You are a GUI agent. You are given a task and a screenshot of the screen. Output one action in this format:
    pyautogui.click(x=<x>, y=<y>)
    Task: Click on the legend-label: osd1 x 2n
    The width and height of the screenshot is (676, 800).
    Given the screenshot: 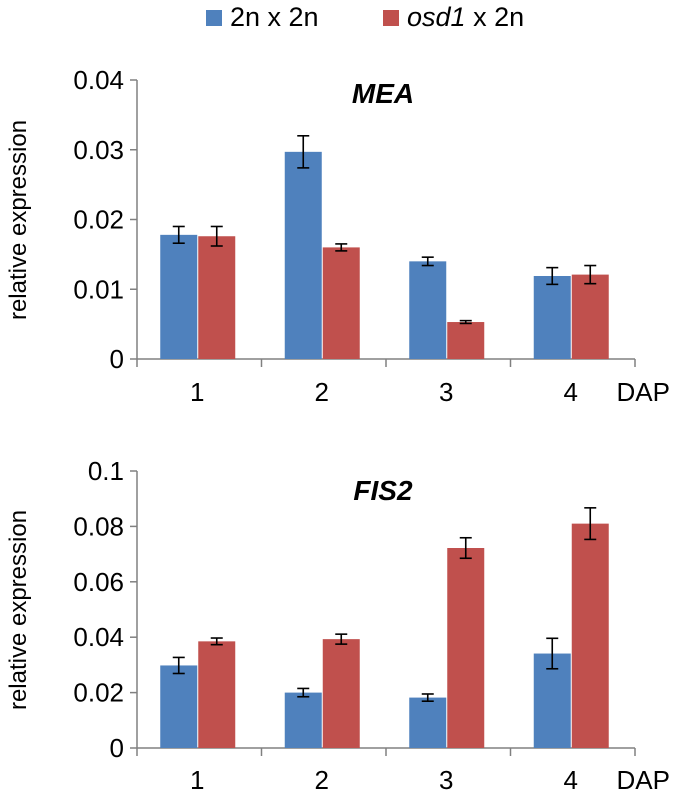 What is the action you would take?
    pyautogui.click(x=466, y=17)
    